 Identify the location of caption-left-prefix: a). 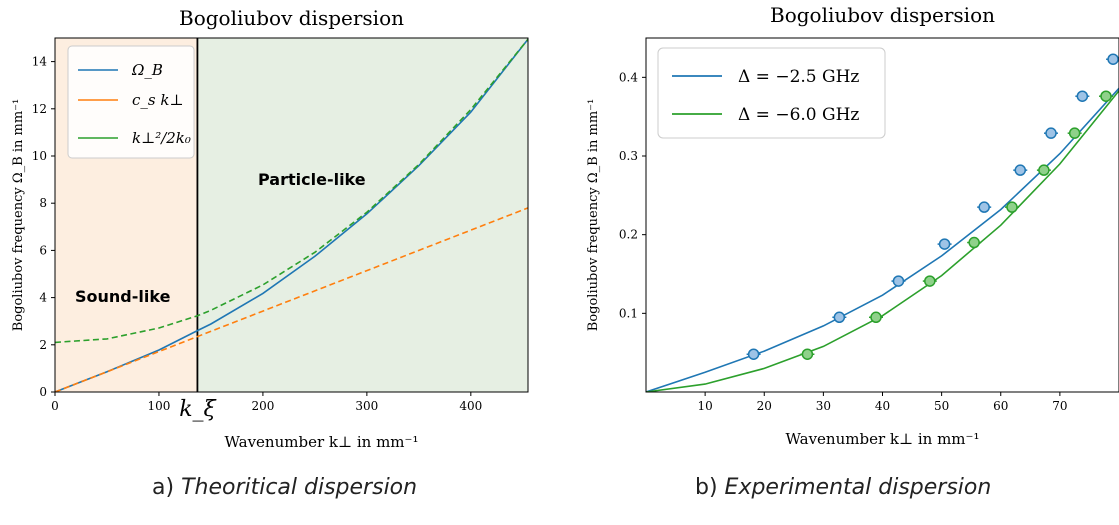
(167, 487).